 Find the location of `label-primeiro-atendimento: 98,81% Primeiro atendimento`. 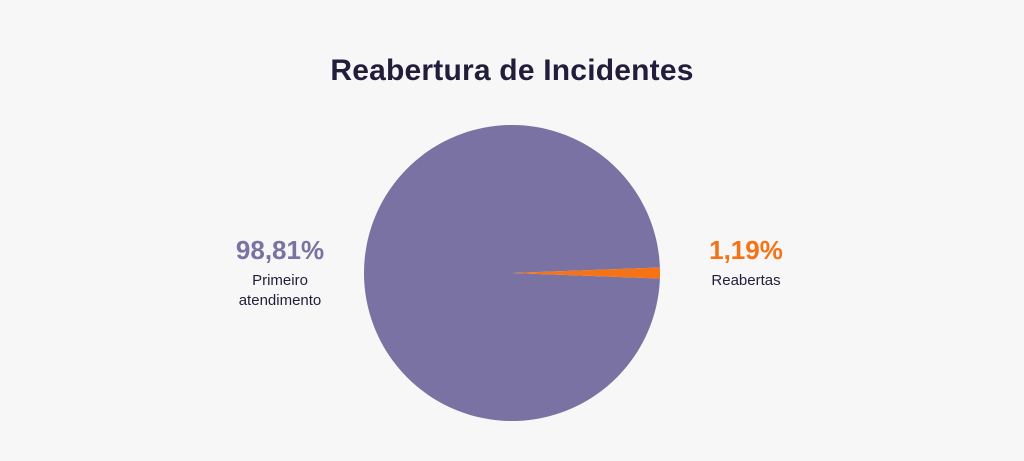

label-primeiro-atendimento: 98,81% Primeiro atendimento is located at coordinates (280, 272).